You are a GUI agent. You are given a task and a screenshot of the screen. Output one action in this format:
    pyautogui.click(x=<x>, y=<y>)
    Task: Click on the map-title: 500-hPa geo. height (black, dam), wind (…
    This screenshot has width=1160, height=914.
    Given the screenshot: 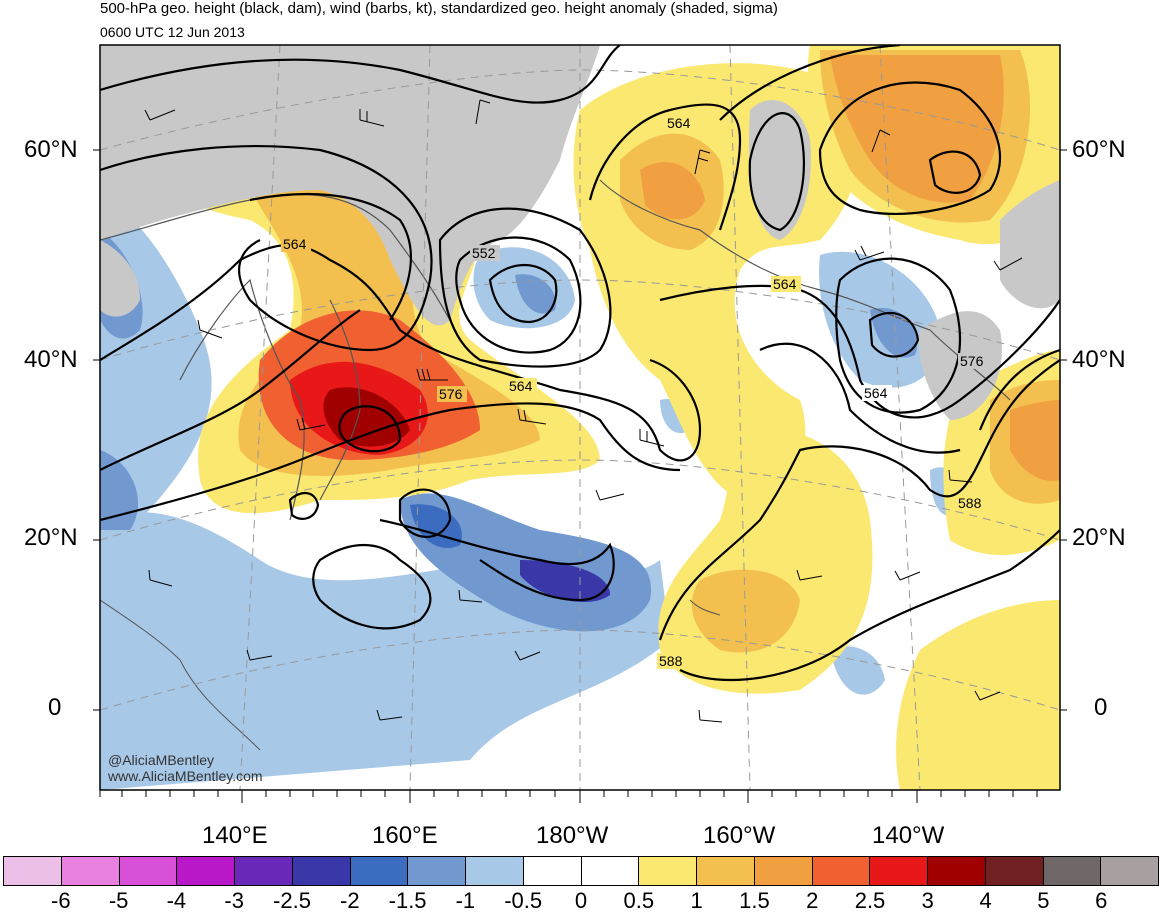 What is the action you would take?
    pyautogui.click(x=439, y=8)
    